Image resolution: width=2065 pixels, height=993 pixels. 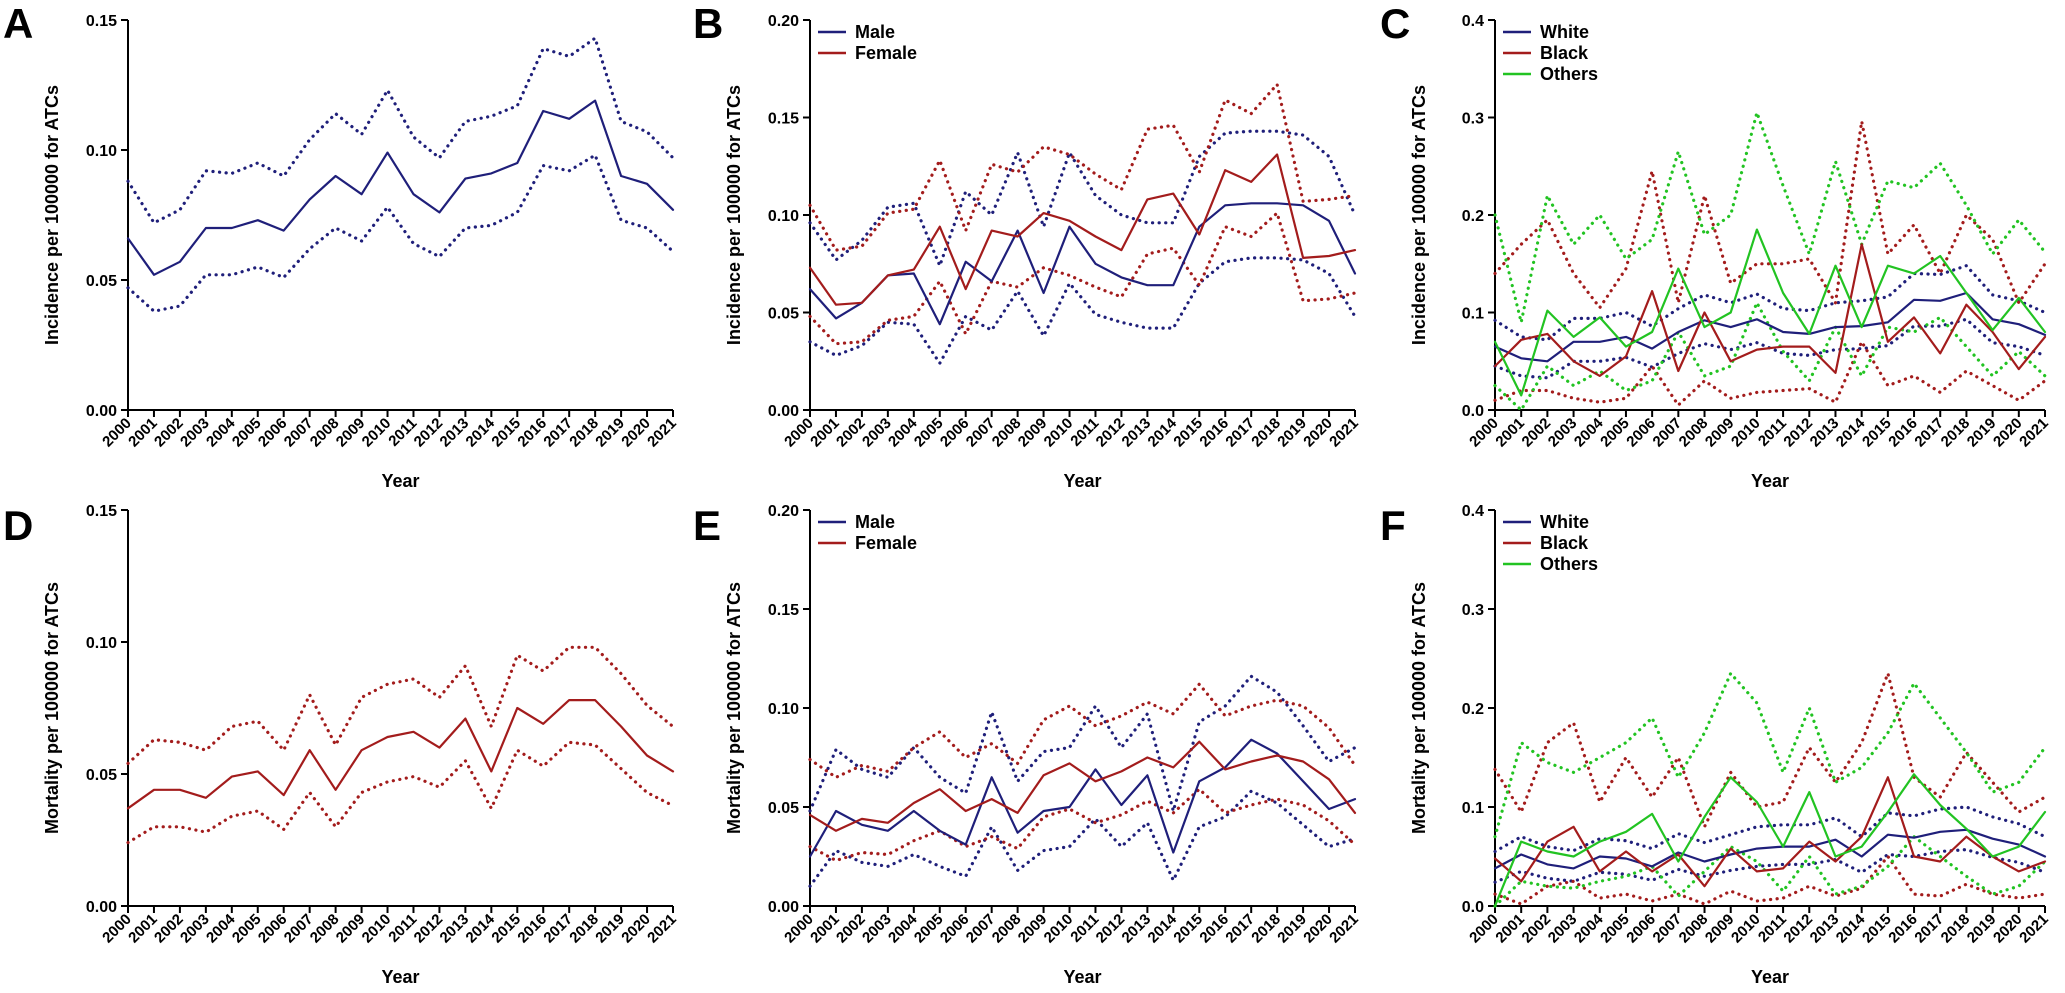 I want to click on series-line-mortality-lower-ci, so click(x=400, y=792).